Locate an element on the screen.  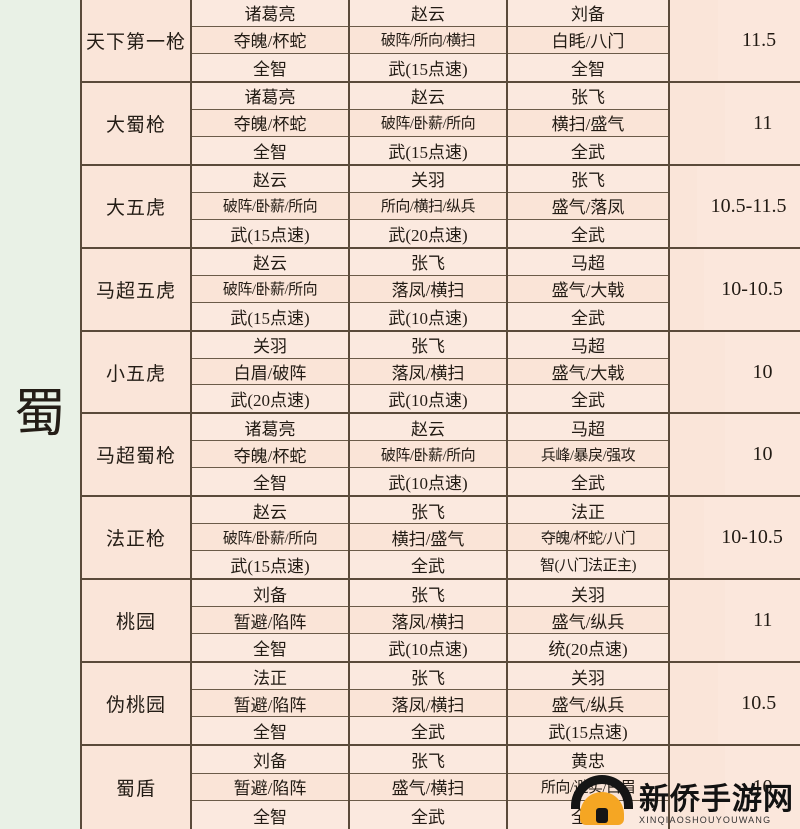
hero-column-1: 赵云 破阵/卧薪/所向 武(15点速) is located at coordinates (271, 206).